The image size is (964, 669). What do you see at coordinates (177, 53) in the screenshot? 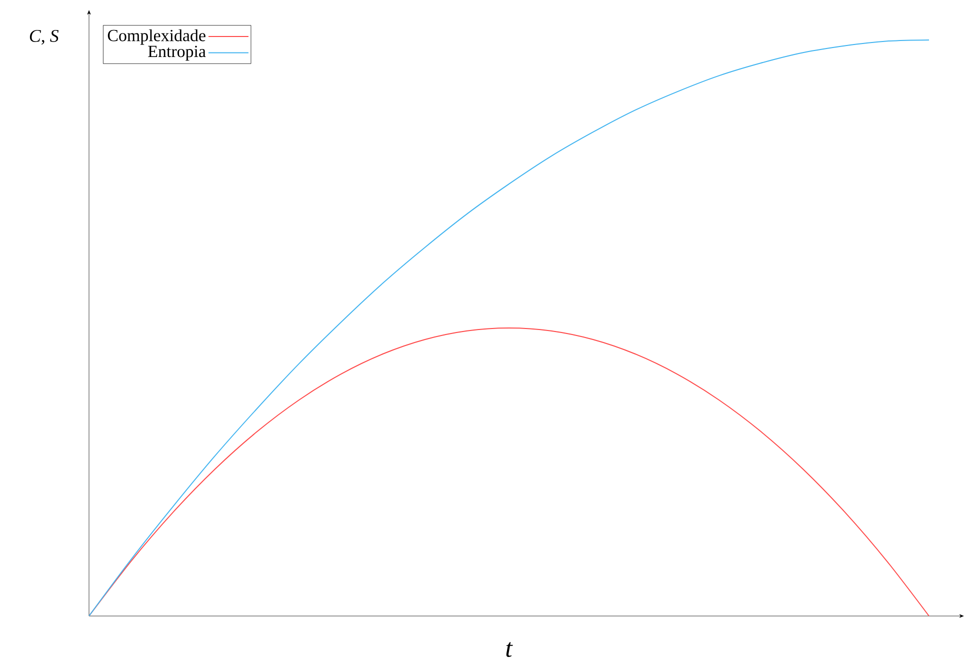
I see `legend-label: Entropia` at bounding box center [177, 53].